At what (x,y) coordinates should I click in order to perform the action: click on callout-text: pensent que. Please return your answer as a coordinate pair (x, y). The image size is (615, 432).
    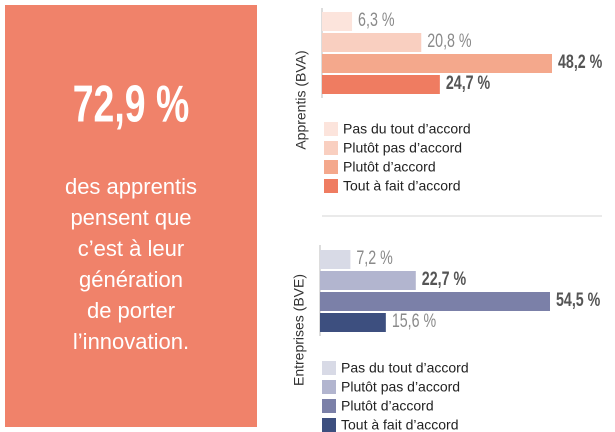
    Looking at the image, I should click on (130, 217).